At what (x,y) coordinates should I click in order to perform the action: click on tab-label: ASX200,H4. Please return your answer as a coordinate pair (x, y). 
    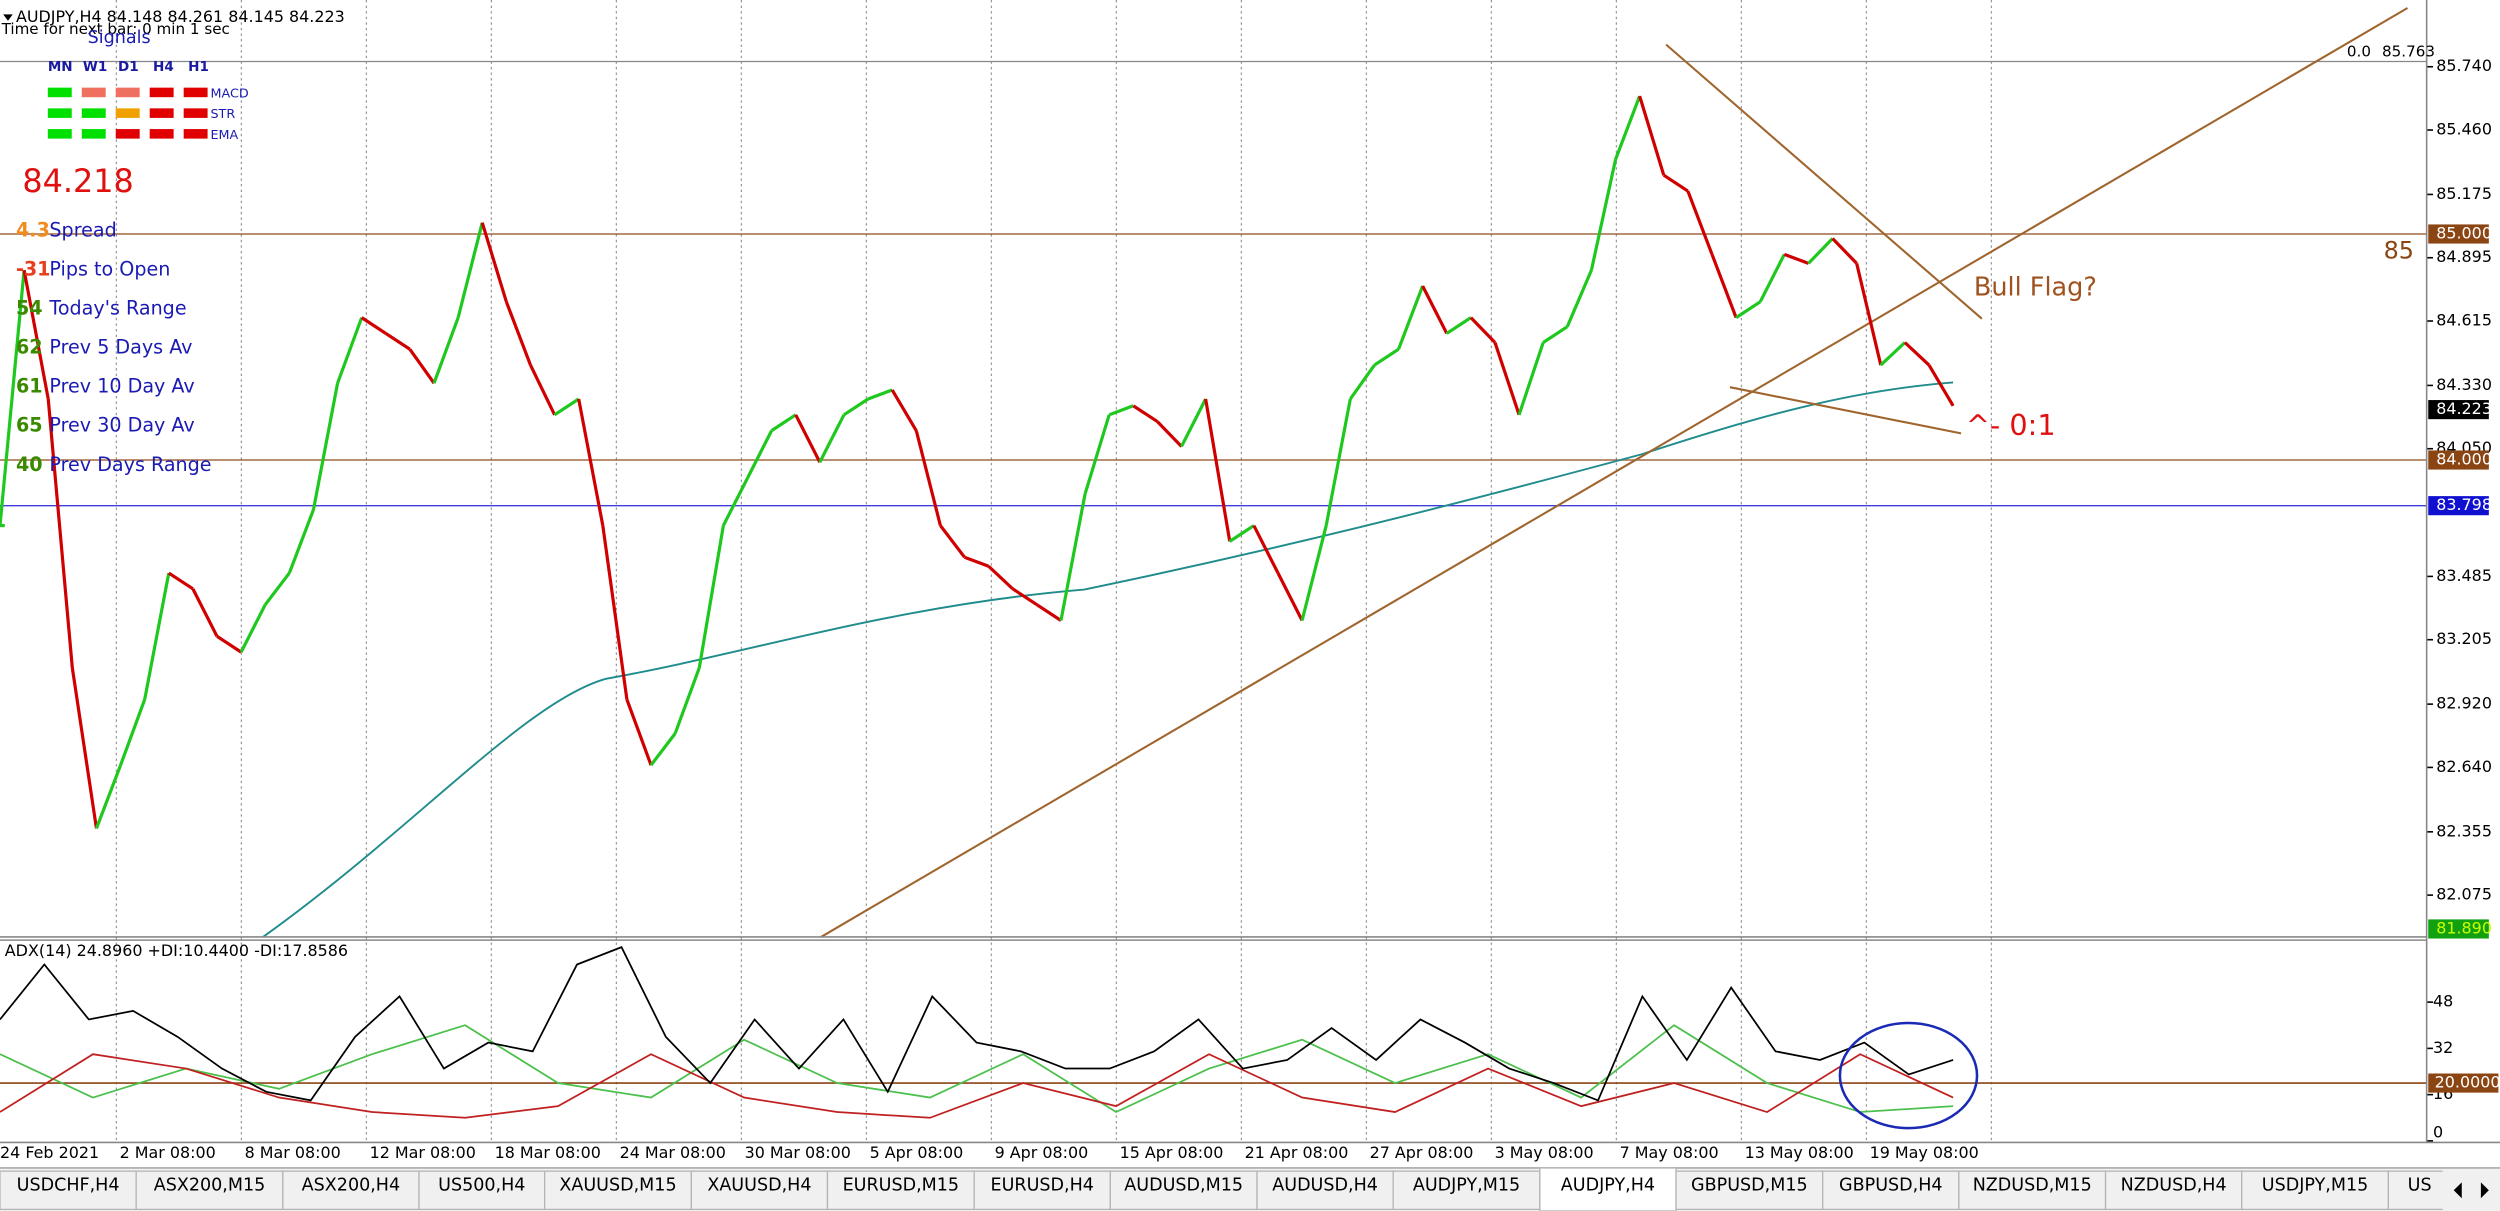
    Looking at the image, I should click on (351, 1186).